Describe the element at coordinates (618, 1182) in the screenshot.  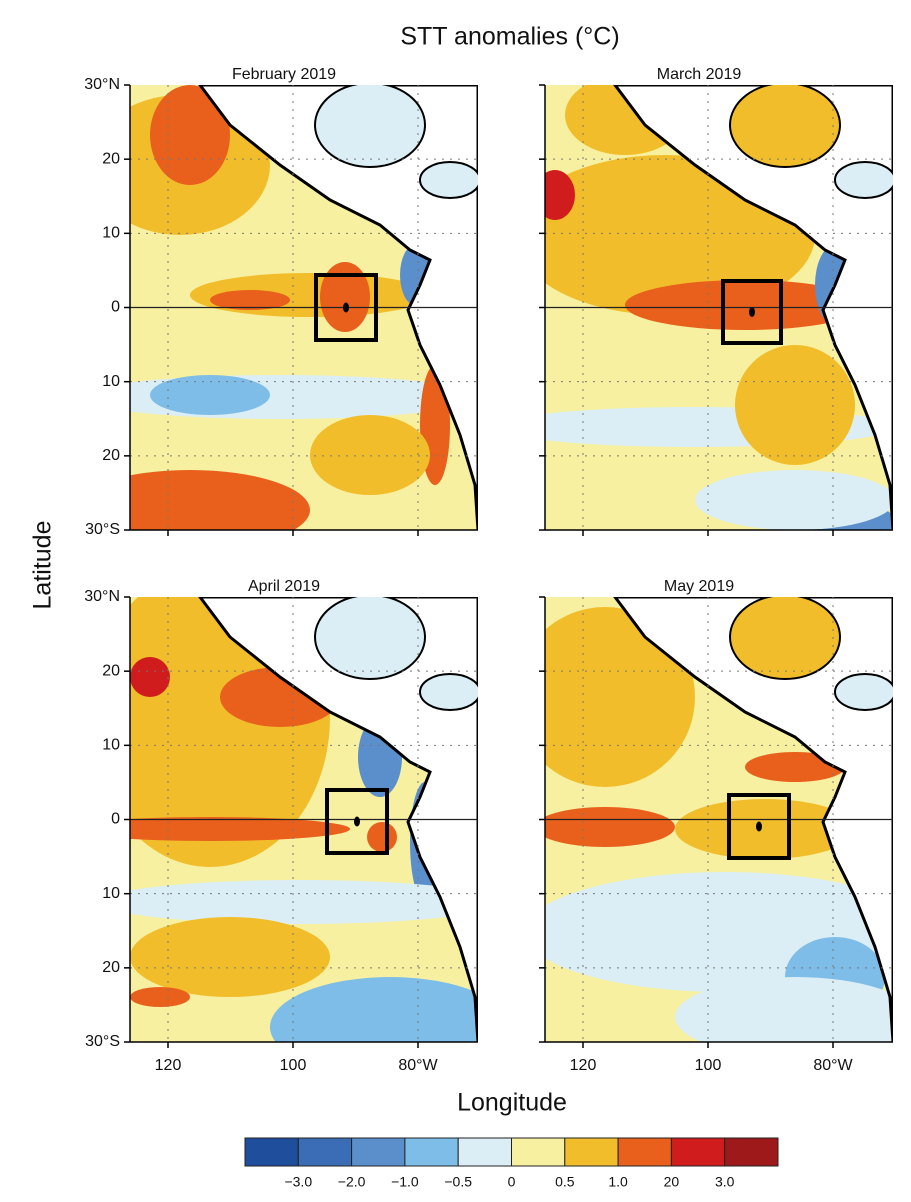
I see `colorbar-label: 1.0` at that location.